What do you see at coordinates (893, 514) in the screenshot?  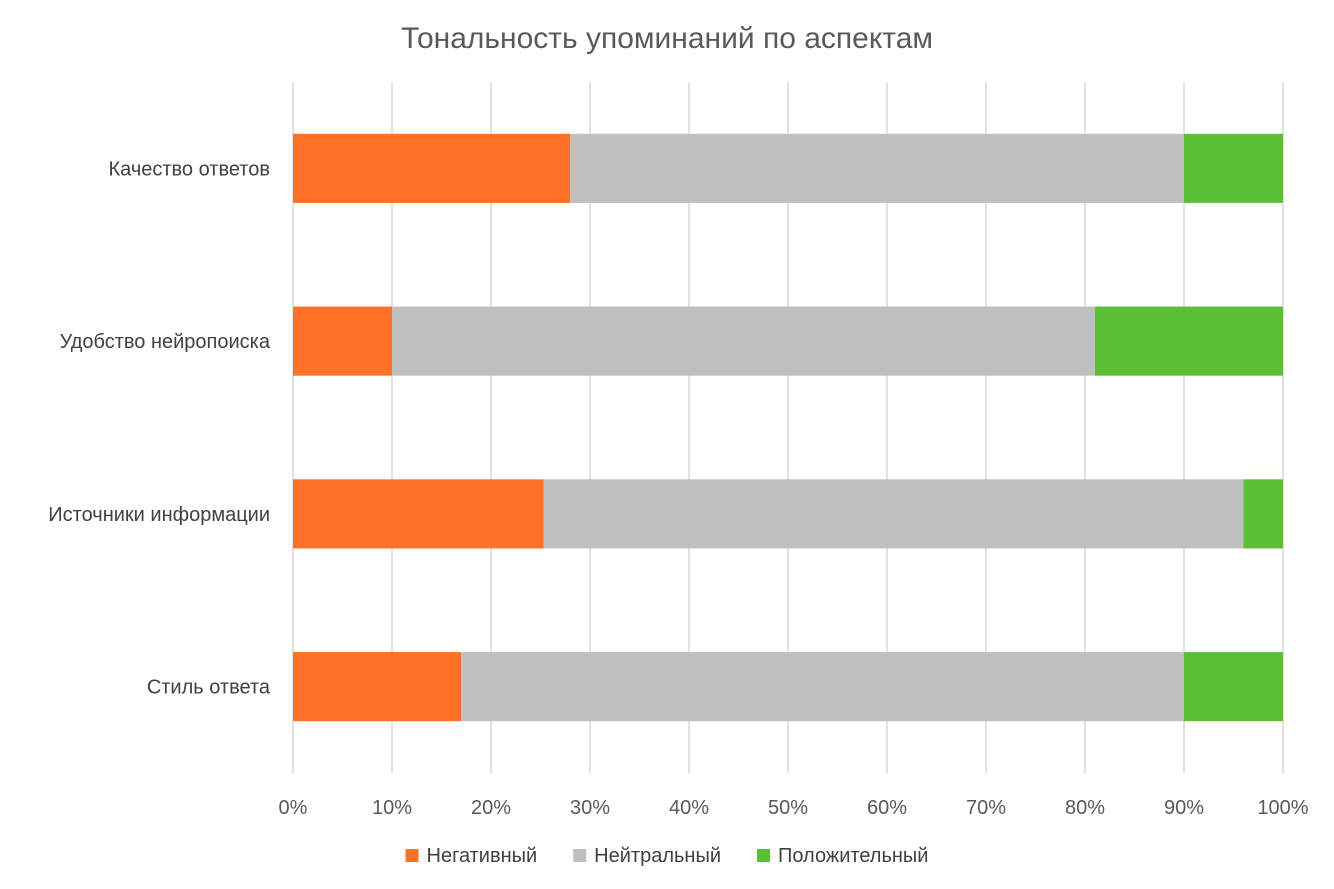 I see `bar-нейтральный-2` at bounding box center [893, 514].